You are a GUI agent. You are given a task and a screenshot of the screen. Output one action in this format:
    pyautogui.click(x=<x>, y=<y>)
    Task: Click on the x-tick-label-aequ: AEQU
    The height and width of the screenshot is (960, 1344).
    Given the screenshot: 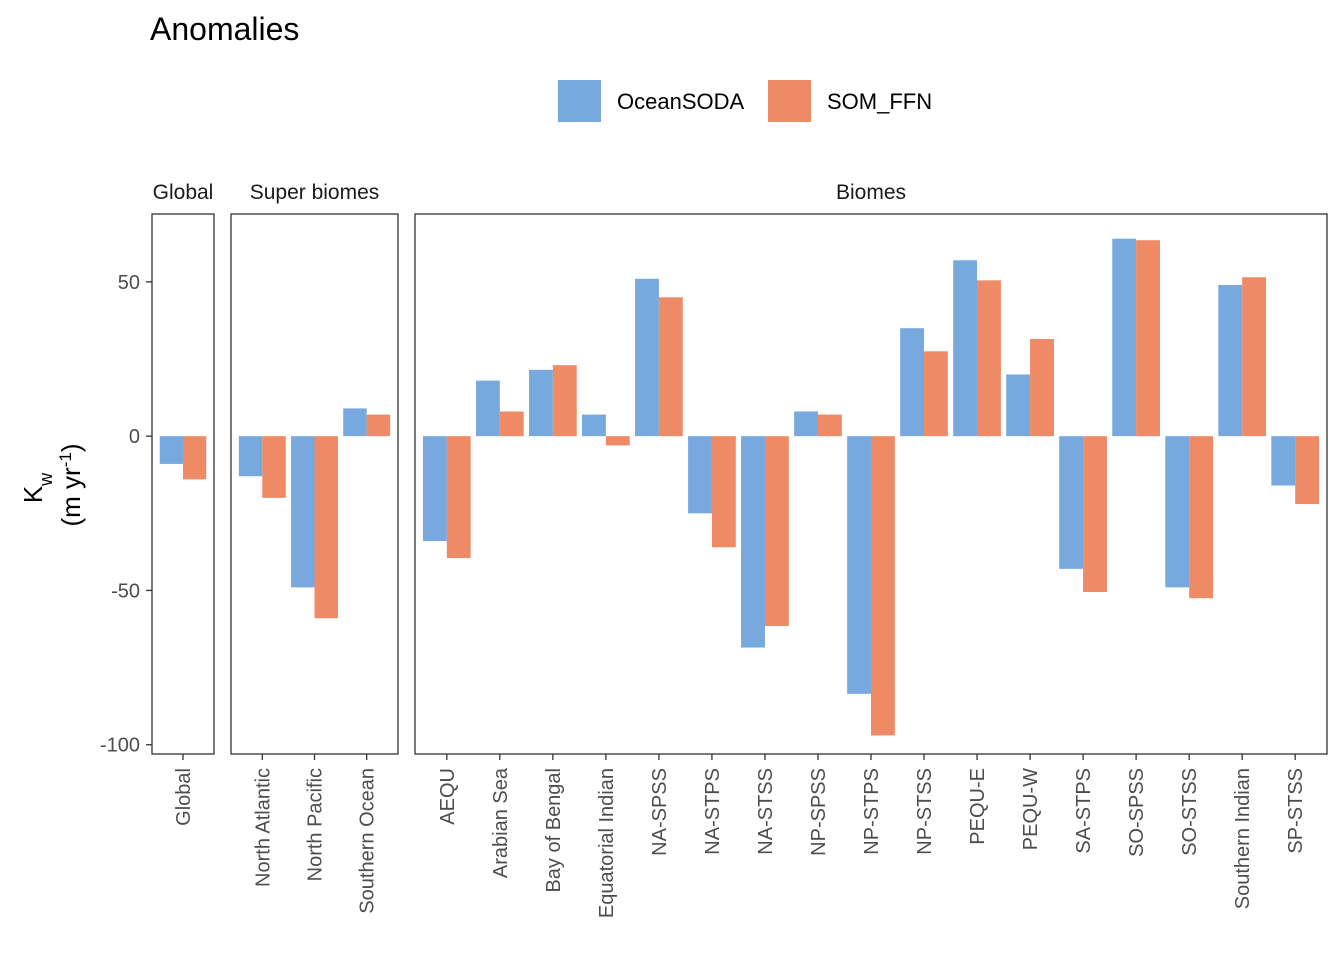 What is the action you would take?
    pyautogui.click(x=448, y=796)
    